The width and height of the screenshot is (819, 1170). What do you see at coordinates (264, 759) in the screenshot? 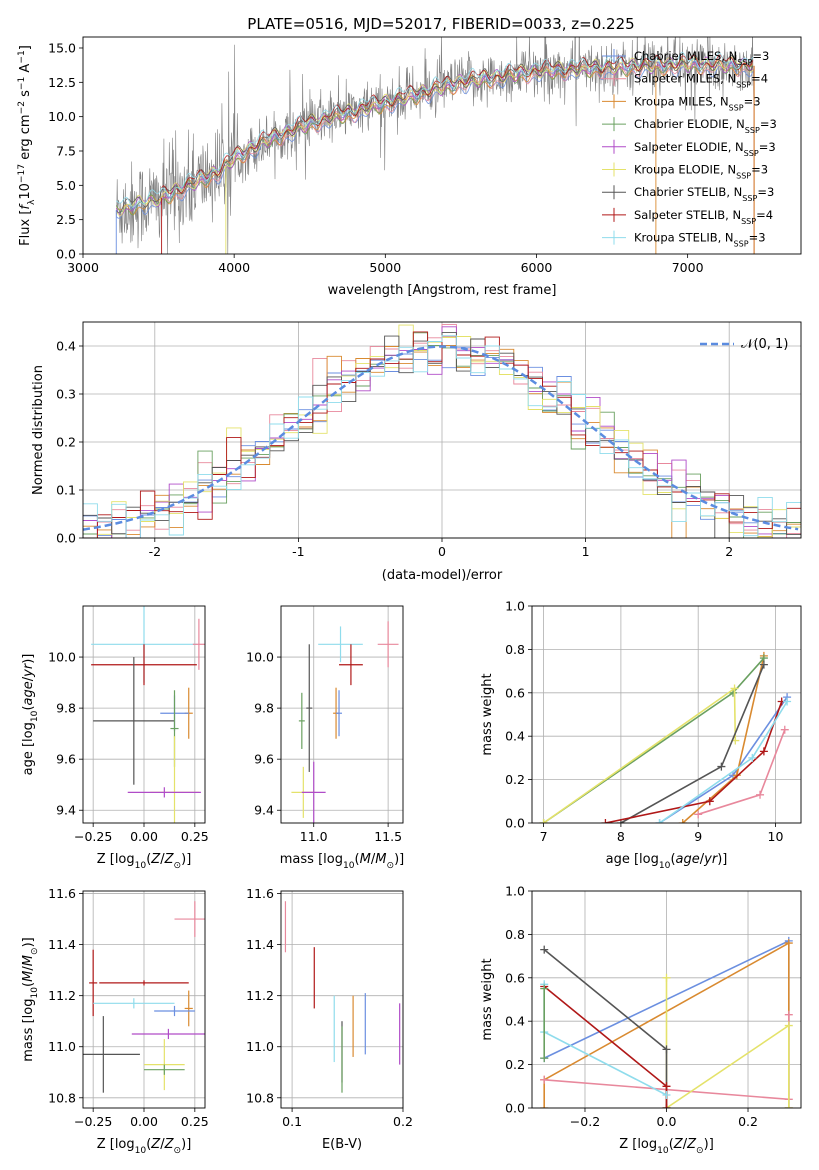
I see `y-tick-label: 9.6` at bounding box center [264, 759].